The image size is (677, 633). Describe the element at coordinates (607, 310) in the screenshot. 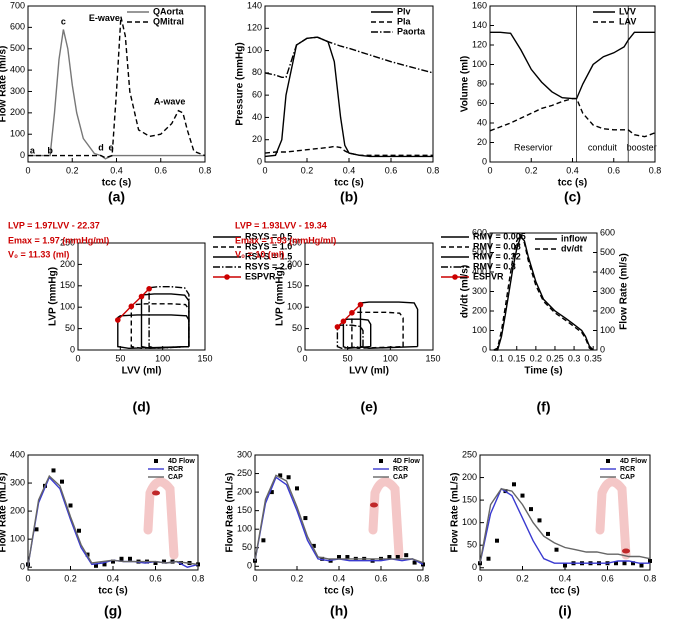

I see `y2-tick-label: 200` at that location.